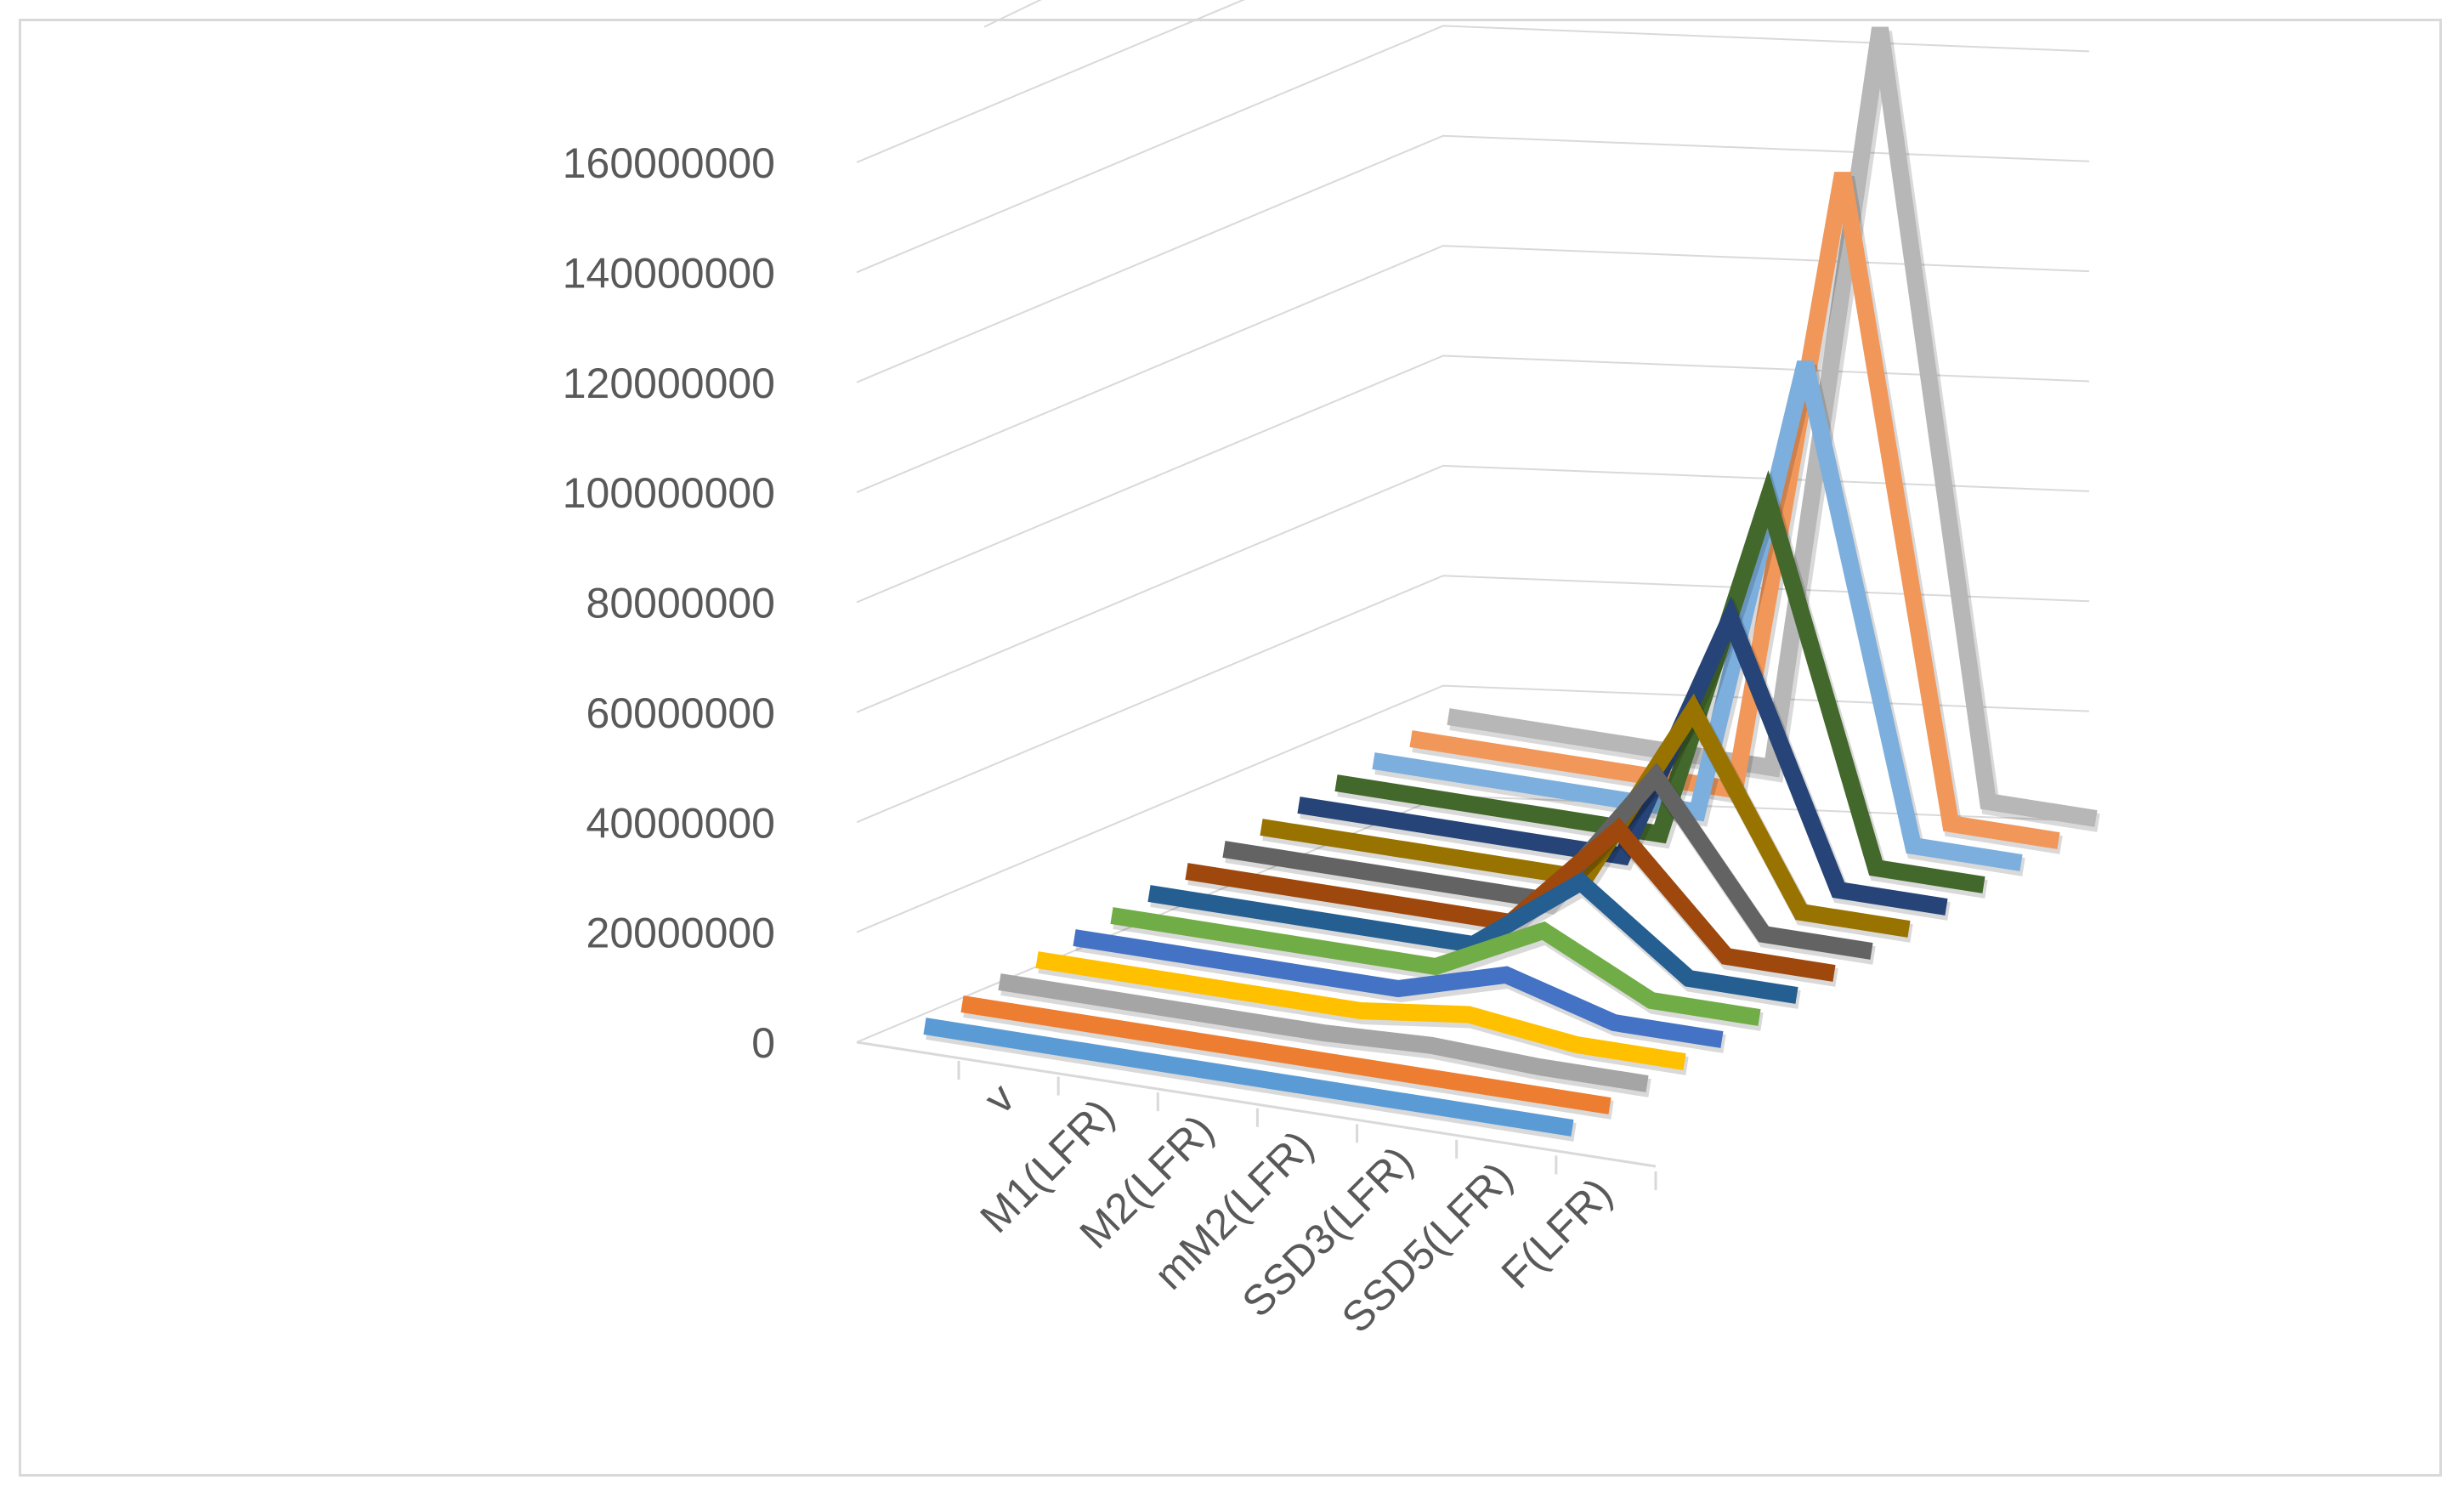  What do you see at coordinates (669, 383) in the screenshot?
I see `y-tick-label: 120000000` at bounding box center [669, 383].